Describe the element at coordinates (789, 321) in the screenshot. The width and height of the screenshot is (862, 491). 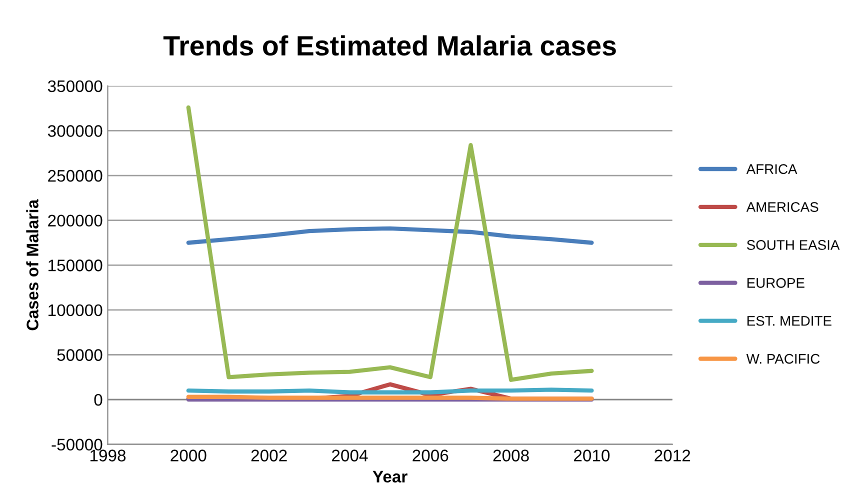
I see `legend-label: EST. MEDITE` at that location.